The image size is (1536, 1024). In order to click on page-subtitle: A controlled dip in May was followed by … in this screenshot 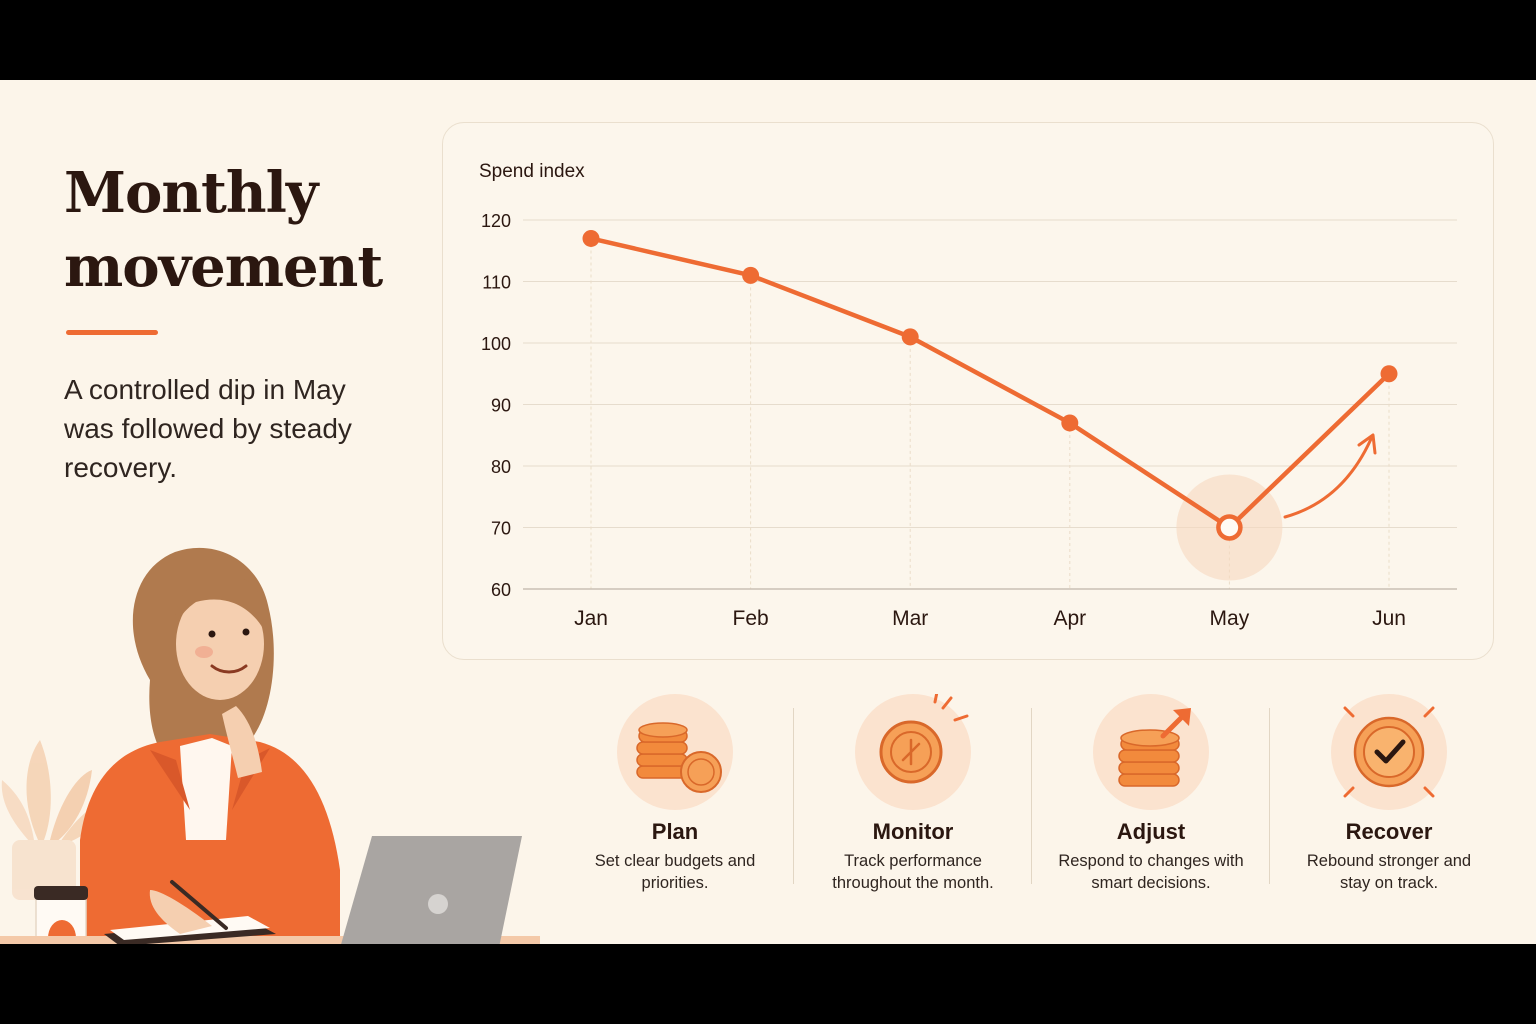, I will do `click(208, 428)`.